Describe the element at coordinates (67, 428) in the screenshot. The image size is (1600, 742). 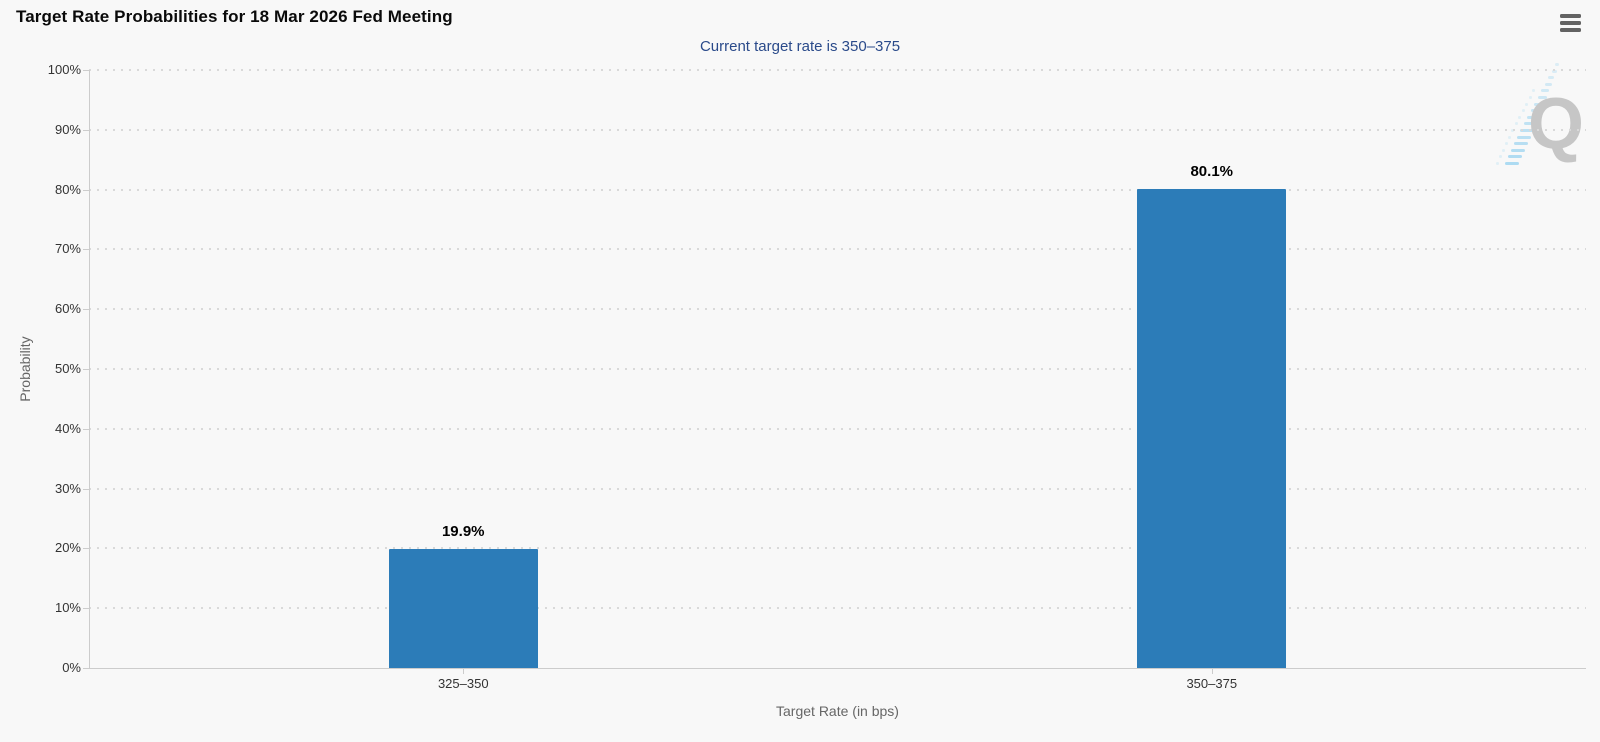
I see `y-tick-label: 40%` at that location.